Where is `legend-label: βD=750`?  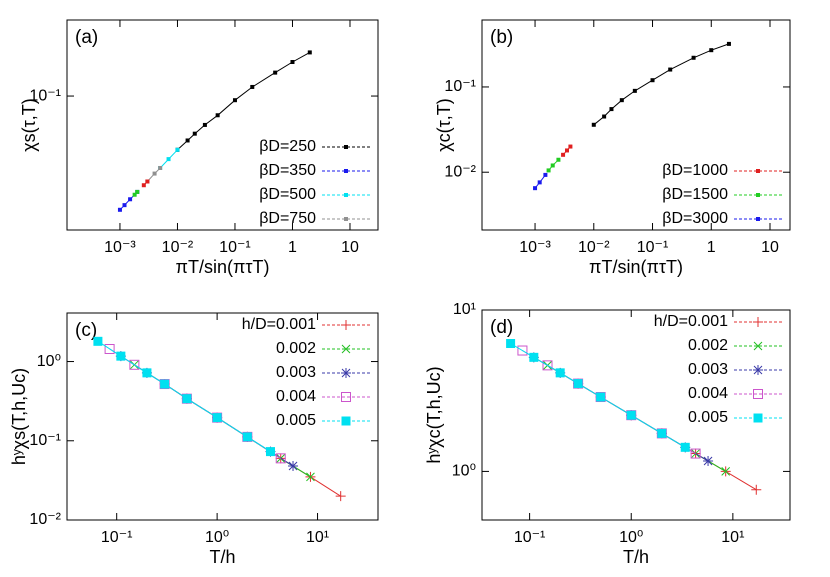
legend-label: βD=750 is located at coordinates (287, 218).